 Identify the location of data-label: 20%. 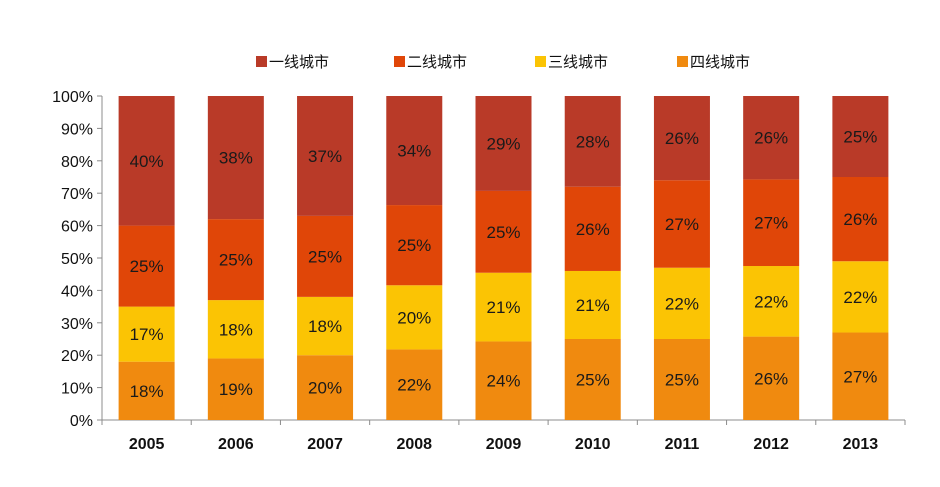
(325, 388).